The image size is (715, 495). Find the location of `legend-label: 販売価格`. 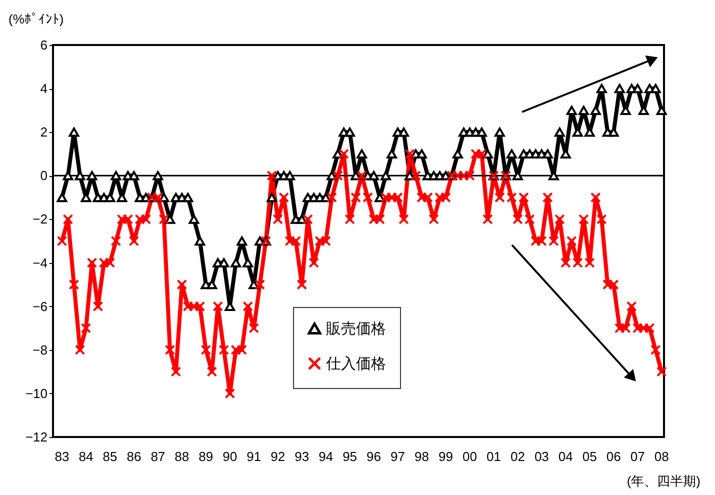

legend-label: 販売価格 is located at coordinates (356, 329).